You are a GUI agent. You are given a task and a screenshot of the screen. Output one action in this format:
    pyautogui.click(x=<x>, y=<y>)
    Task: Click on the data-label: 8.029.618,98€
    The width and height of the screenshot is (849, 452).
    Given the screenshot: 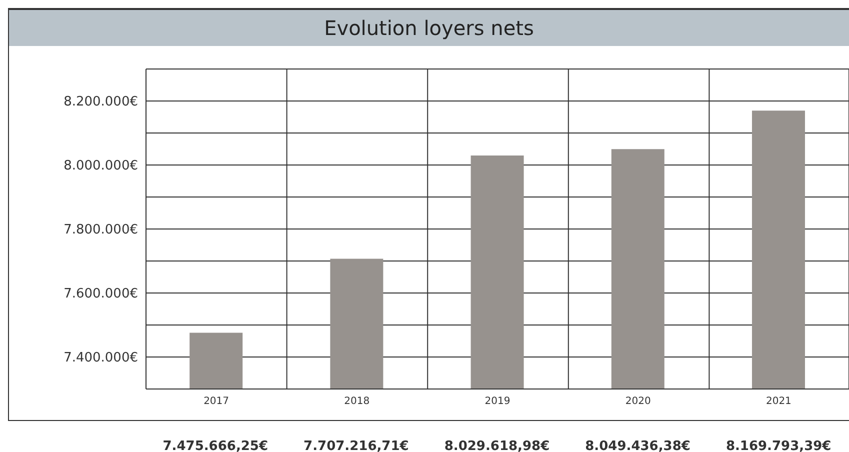 What is the action you would take?
    pyautogui.click(x=497, y=445)
    